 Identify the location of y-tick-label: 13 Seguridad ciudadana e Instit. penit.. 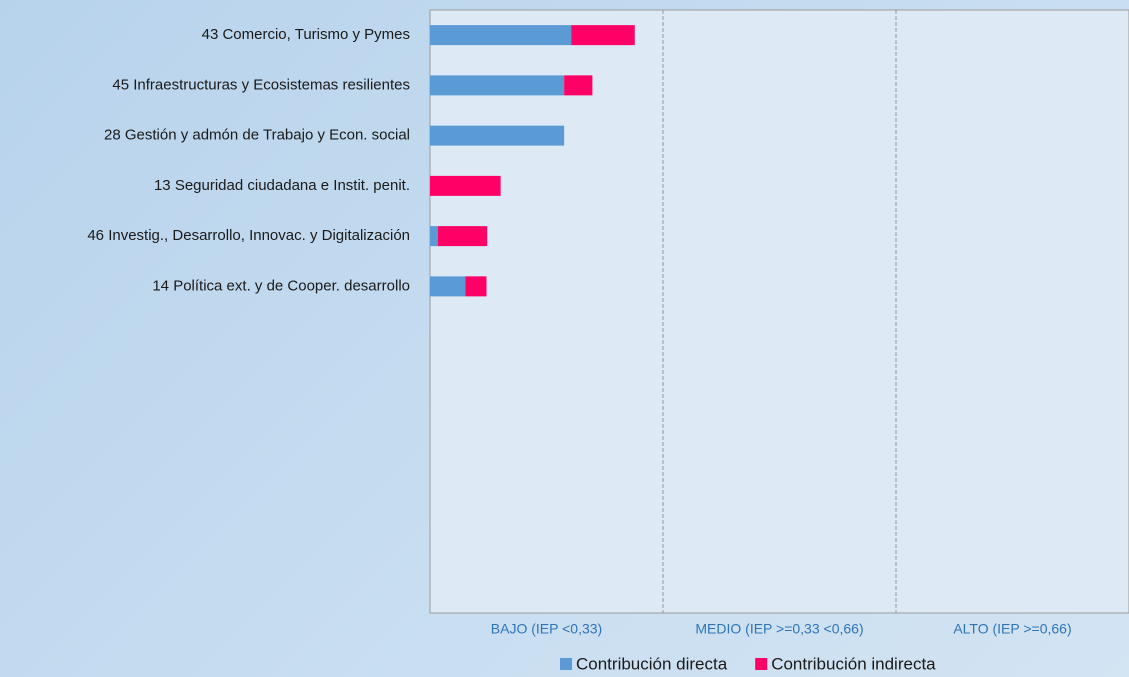
(282, 185).